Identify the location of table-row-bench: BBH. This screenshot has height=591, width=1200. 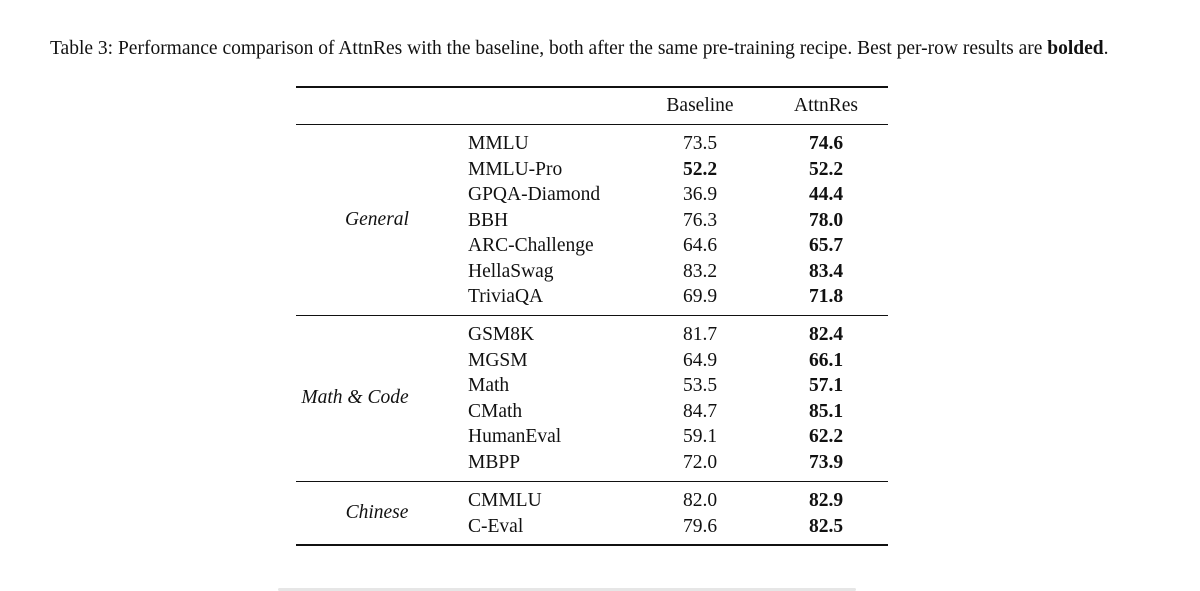
(488, 220).